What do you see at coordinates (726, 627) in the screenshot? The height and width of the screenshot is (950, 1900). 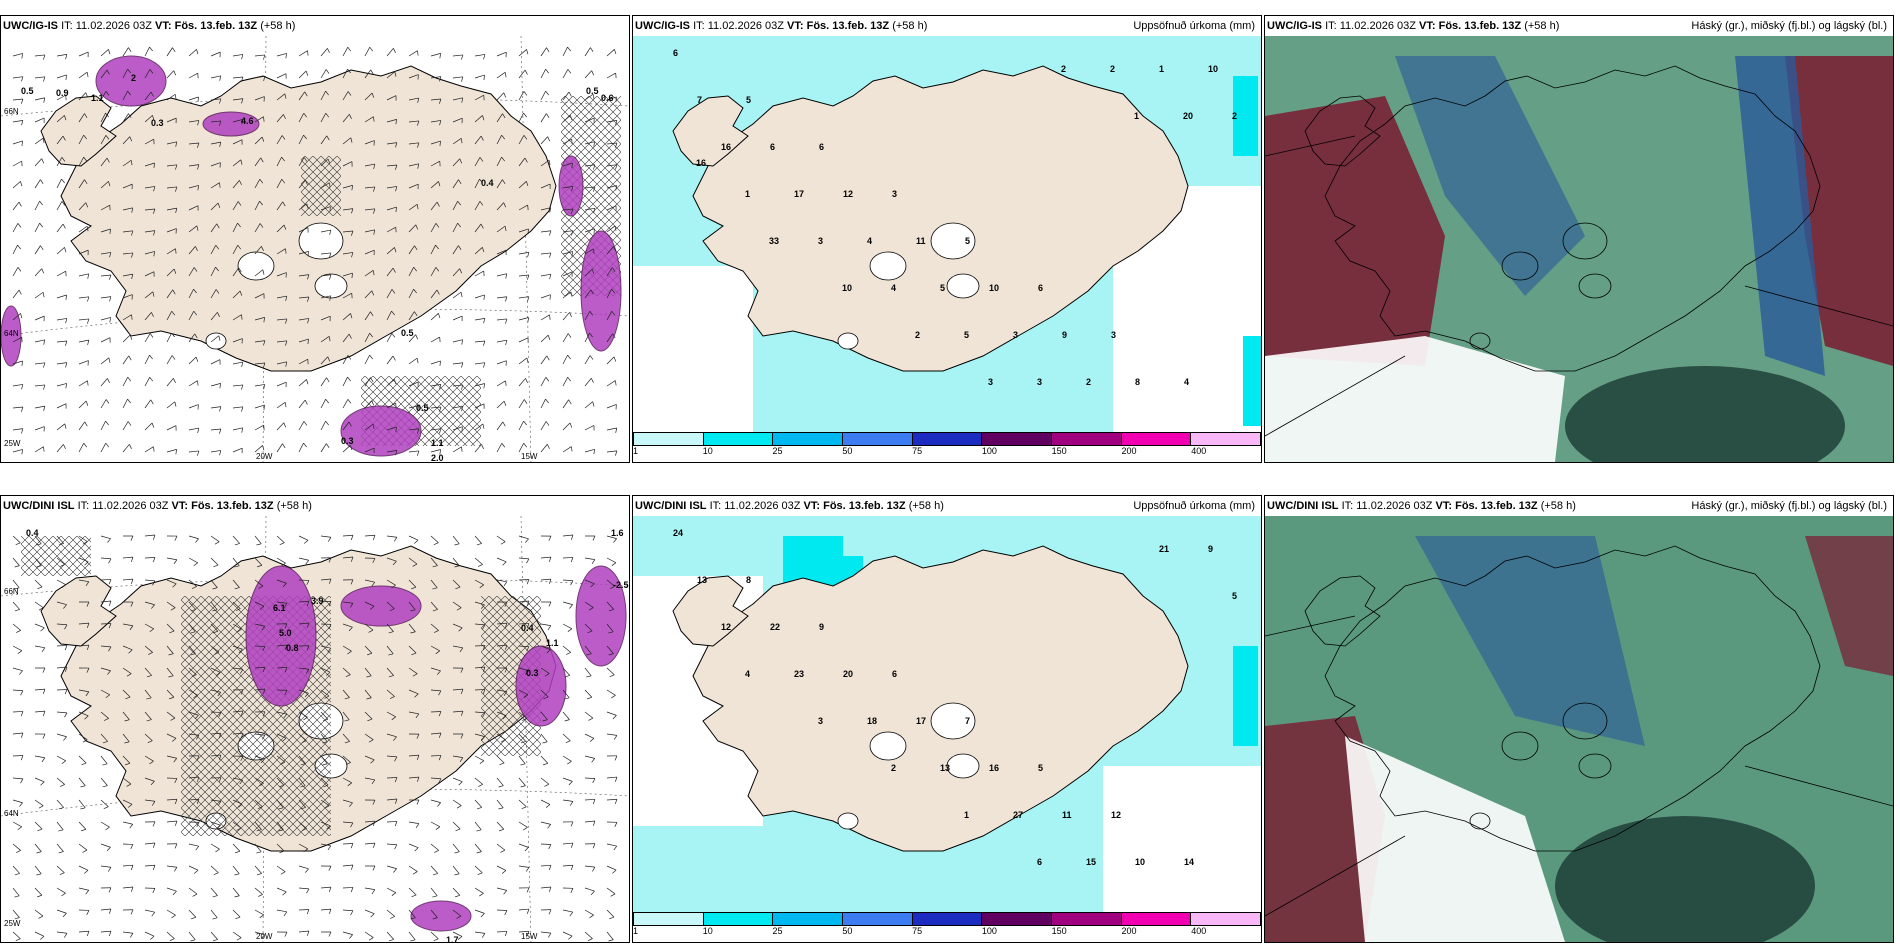 I see `precip-total-label: 12` at bounding box center [726, 627].